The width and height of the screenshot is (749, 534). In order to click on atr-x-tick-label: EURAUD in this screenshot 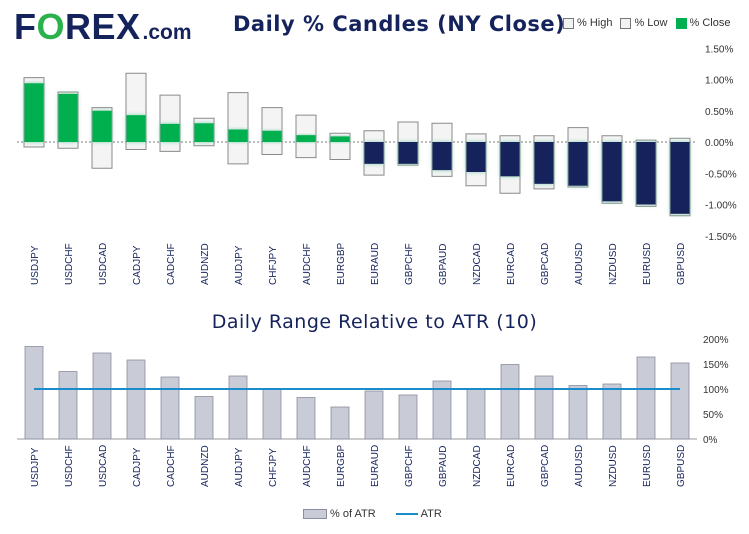, I will do `click(375, 466)`.